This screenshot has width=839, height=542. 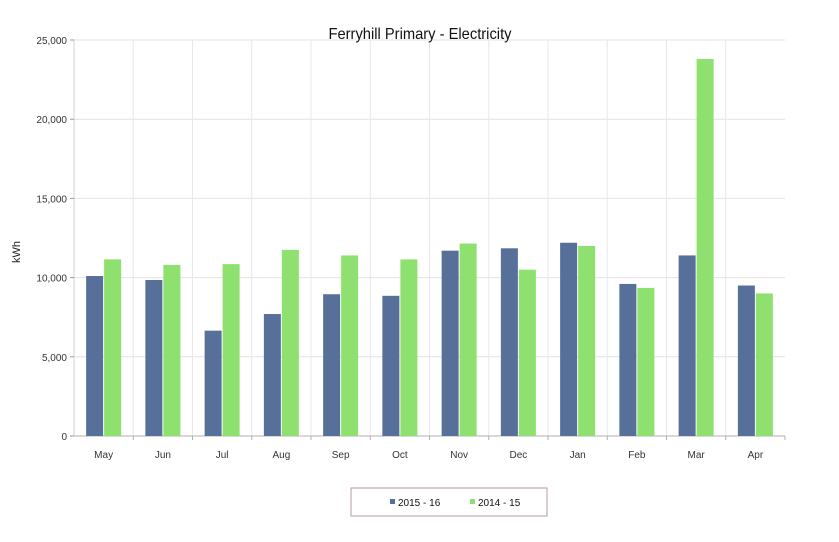 What do you see at coordinates (103, 455) in the screenshot?
I see `x-tick-label: May` at bounding box center [103, 455].